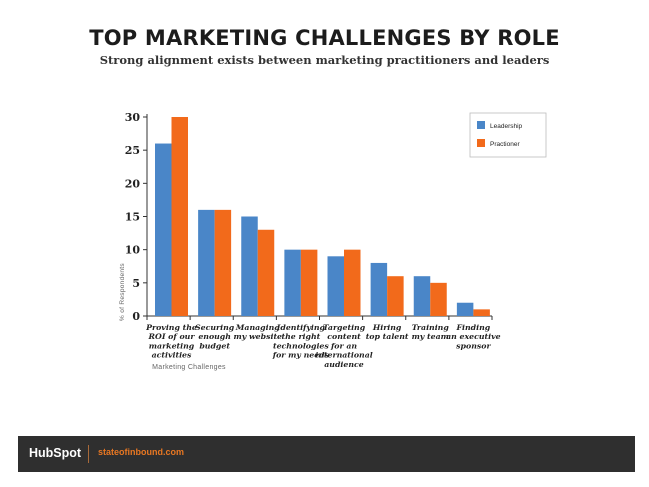 Image resolution: width=649 pixels, height=487 pixels. Describe the element at coordinates (387, 332) in the screenshot. I see `x-tick-label: Hiring top talent` at that location.